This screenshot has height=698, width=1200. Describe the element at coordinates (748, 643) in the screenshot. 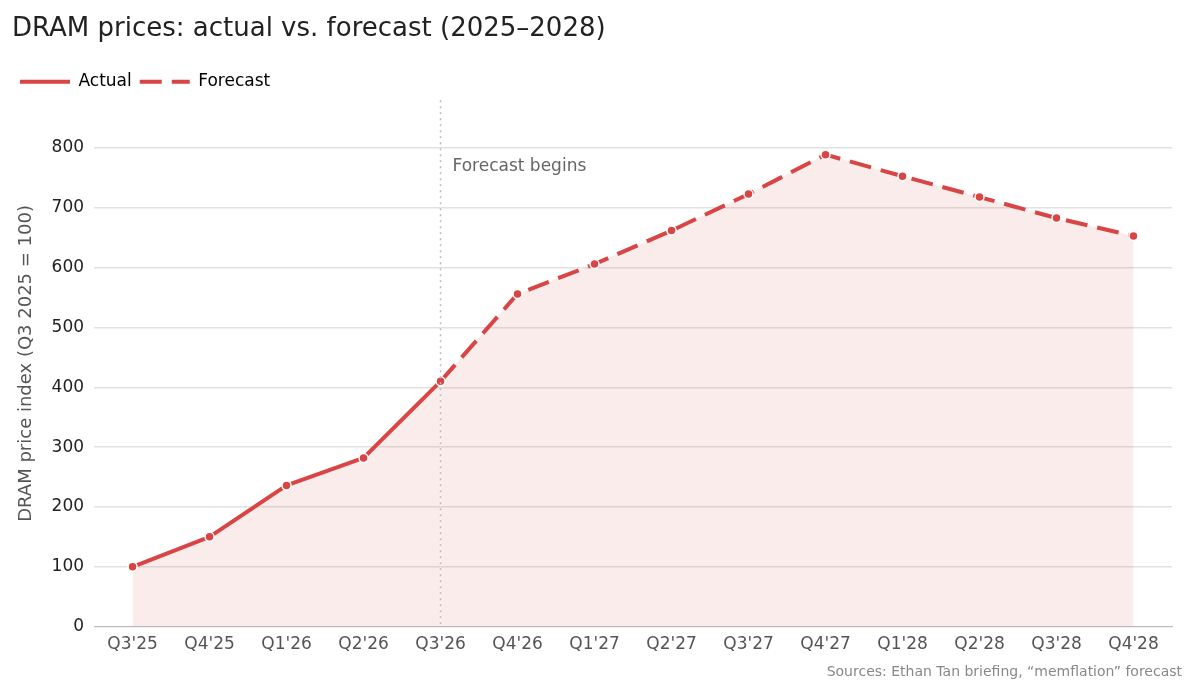

I see `x-tick-label: Q3'27` at that location.